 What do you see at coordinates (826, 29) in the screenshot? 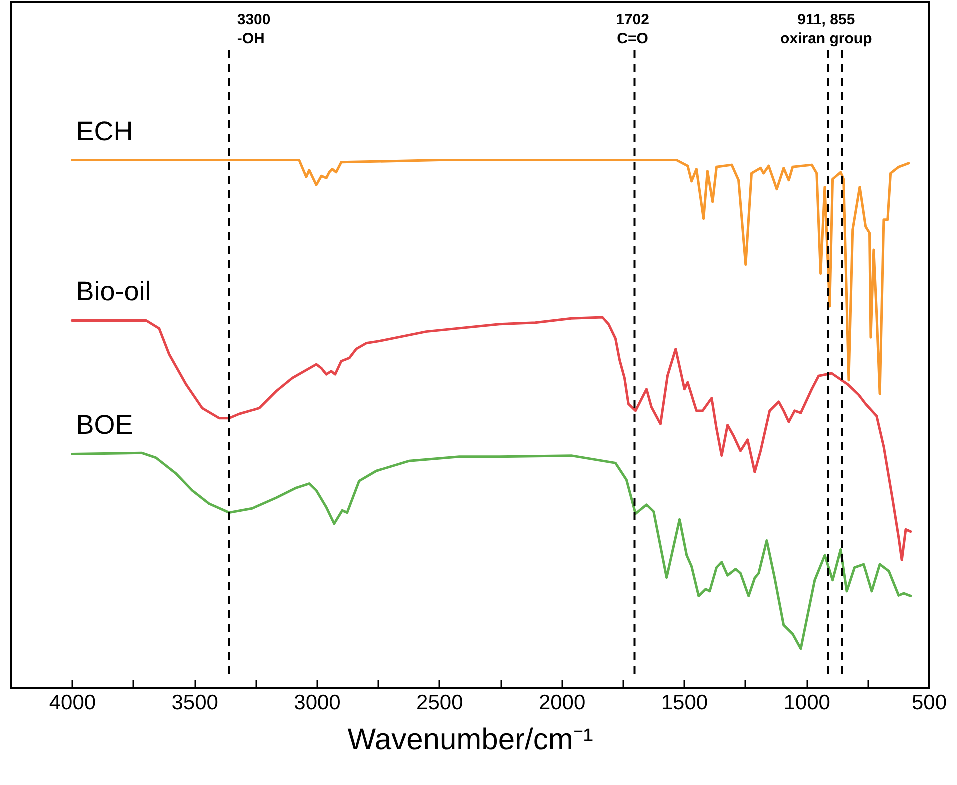
I see `ref-line-label: 911, 855 oxiran group` at bounding box center [826, 29].